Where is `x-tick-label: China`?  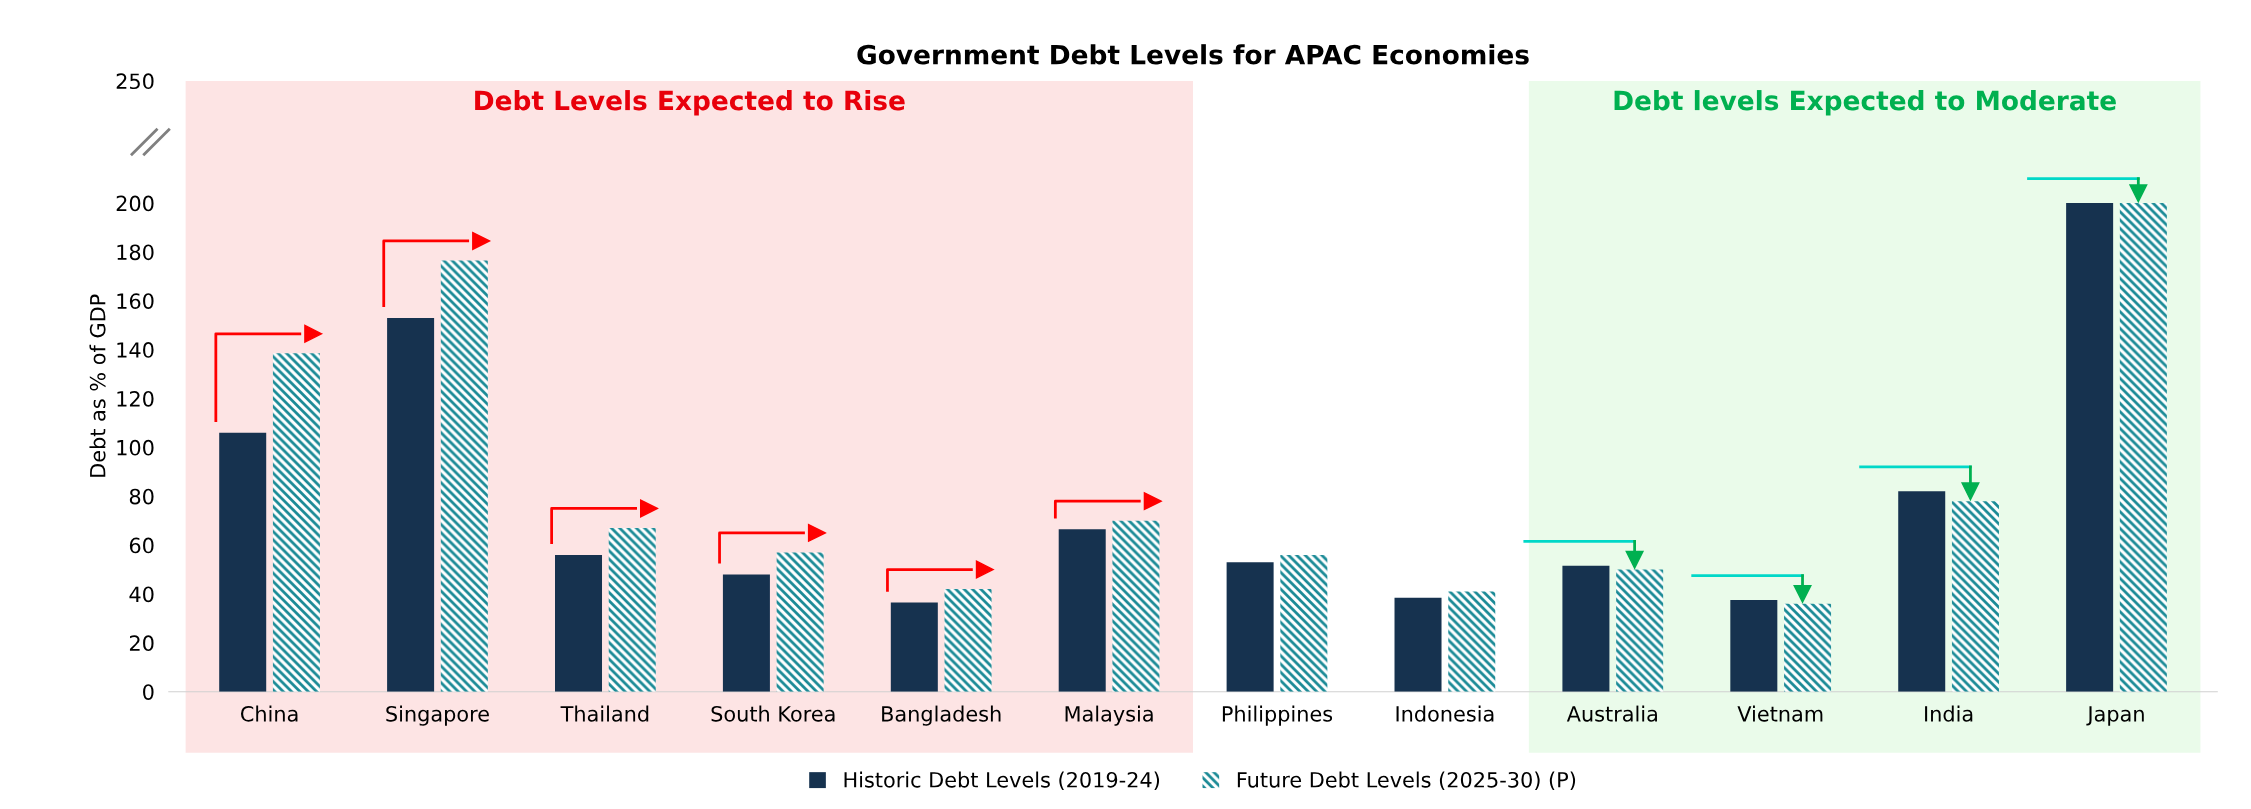 x-tick-label: China is located at coordinates (269, 713).